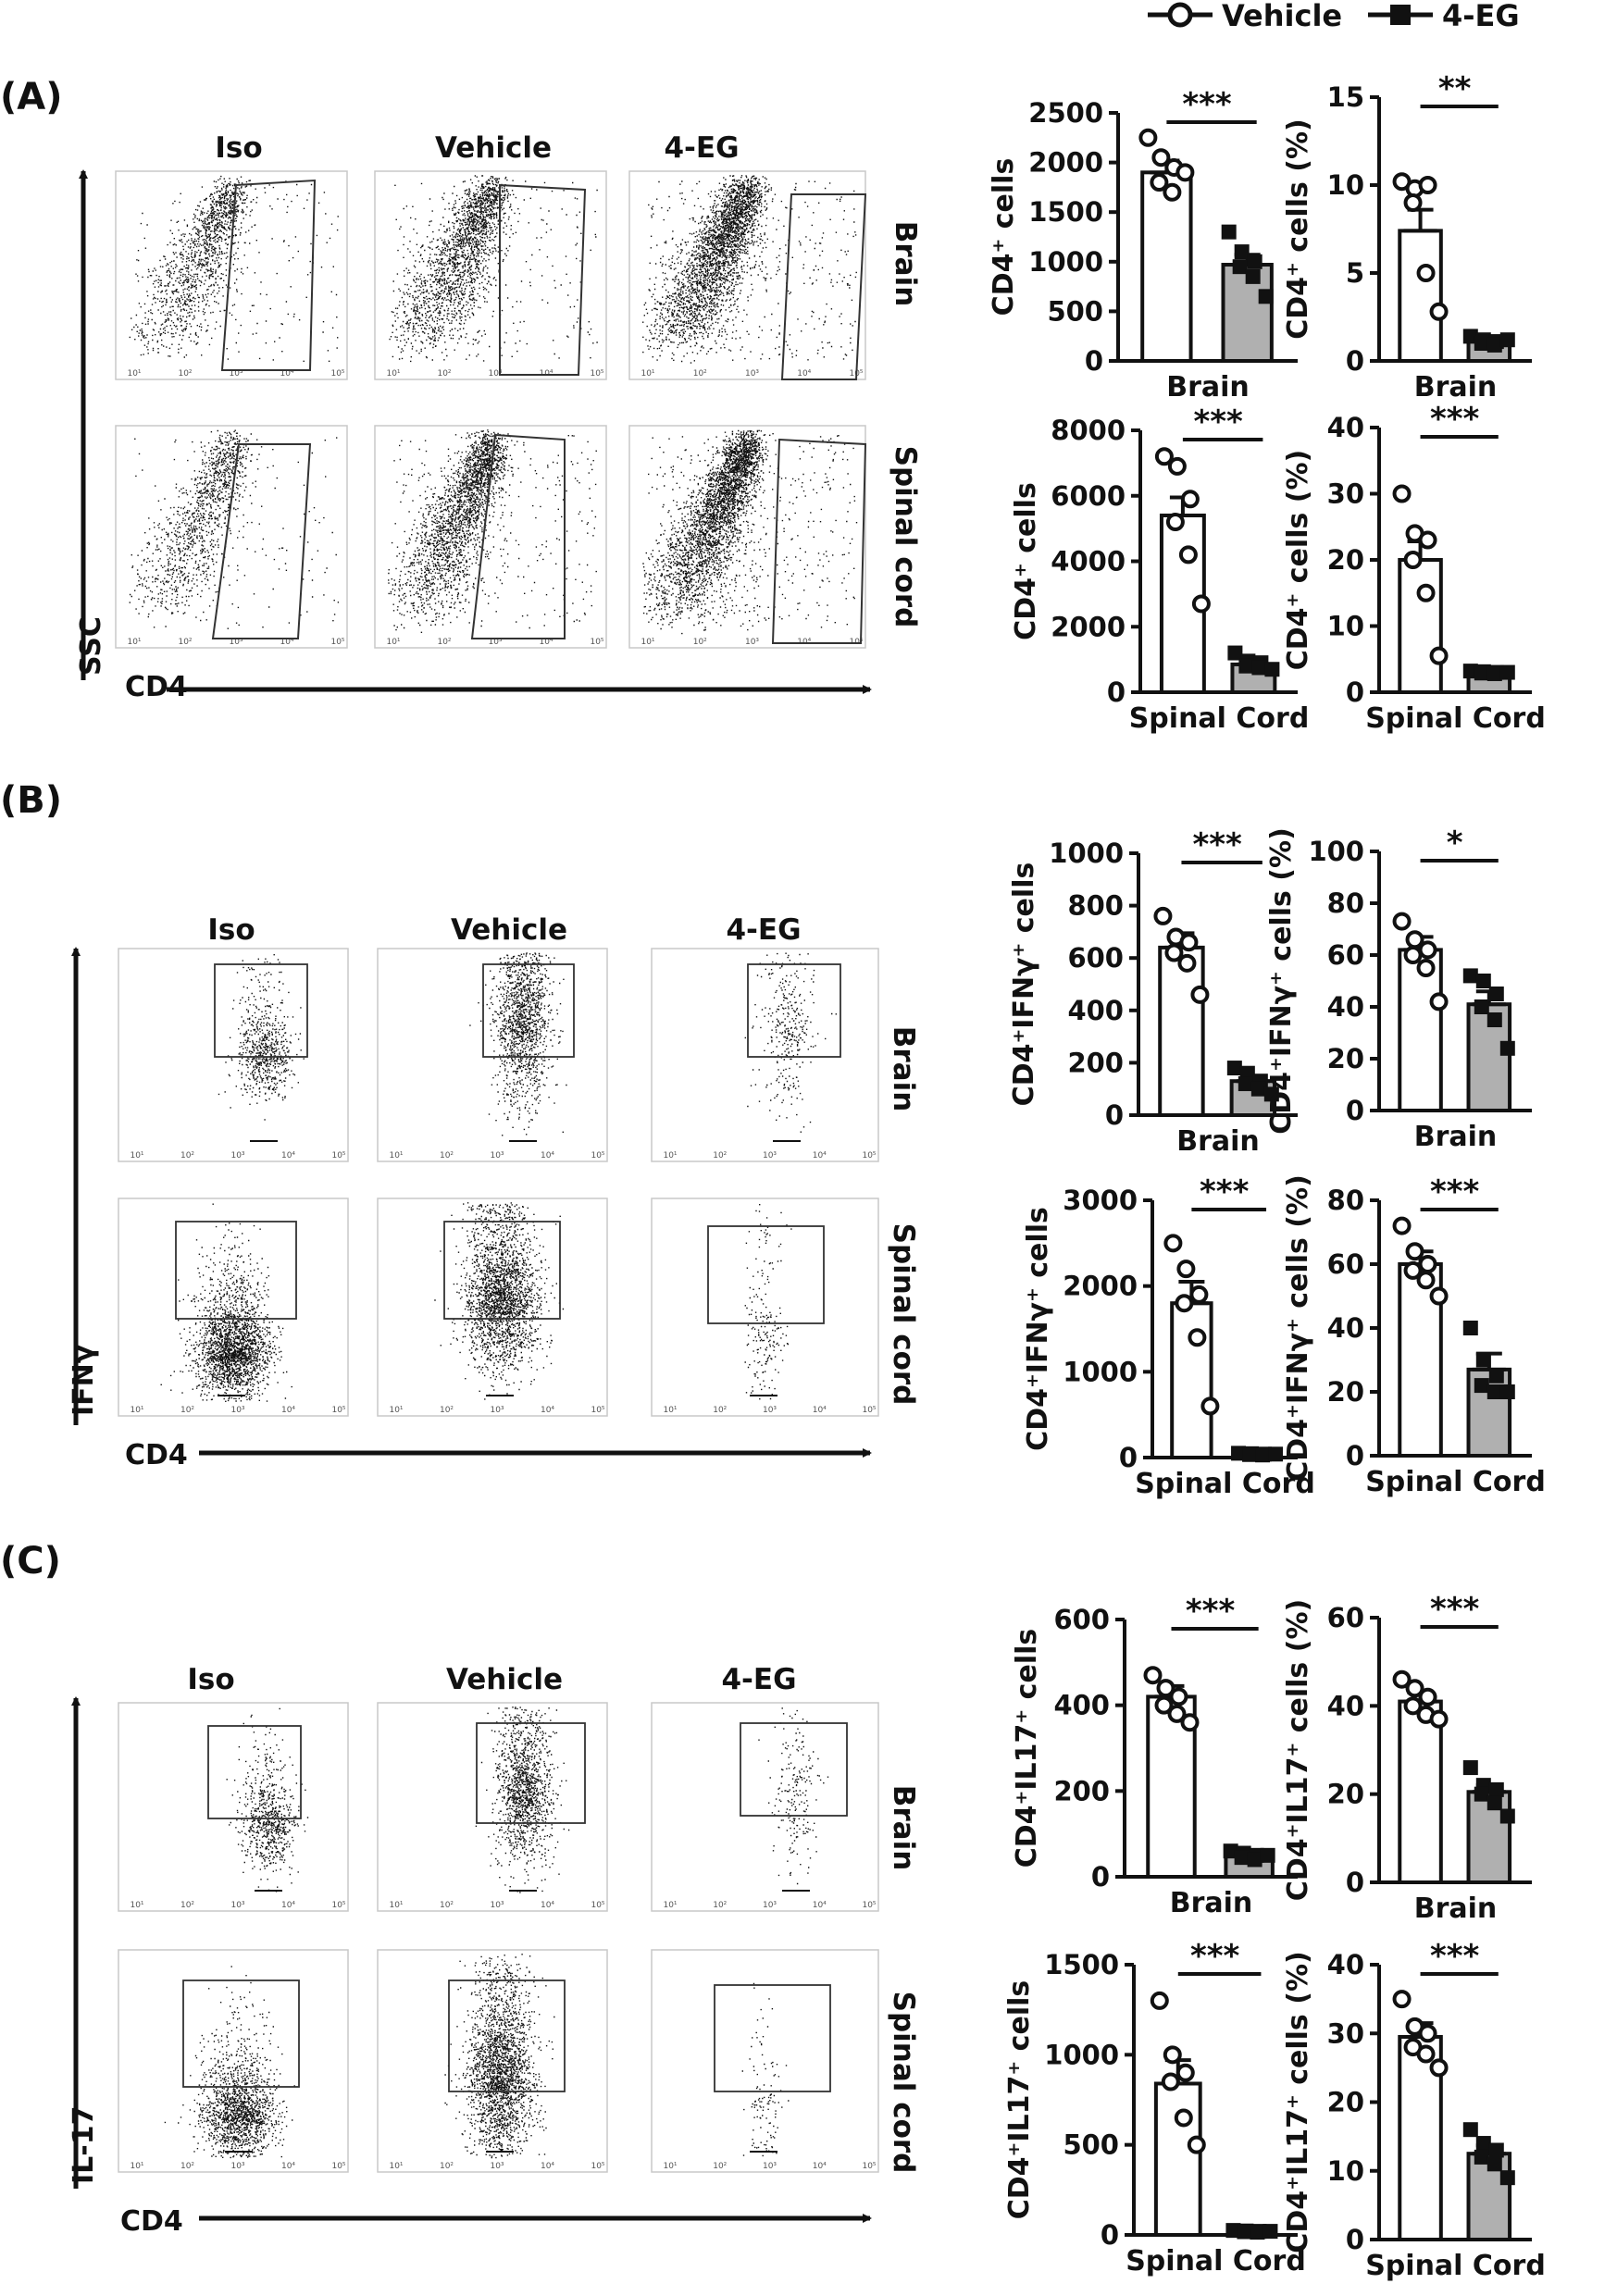 The height and width of the screenshot is (2296, 1617). I want to click on y-axis-label: CD4⁺IL17⁺ cells (%), so click(1298, 1750).